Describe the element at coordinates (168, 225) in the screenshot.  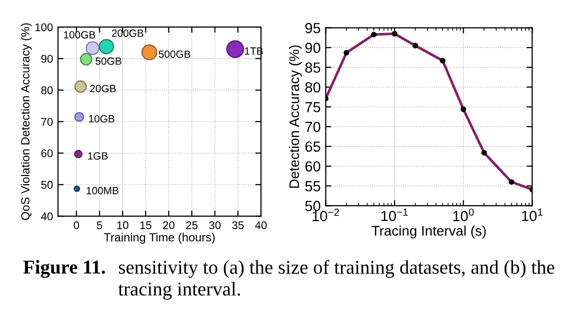
I see `x-tick-label: 20` at that location.